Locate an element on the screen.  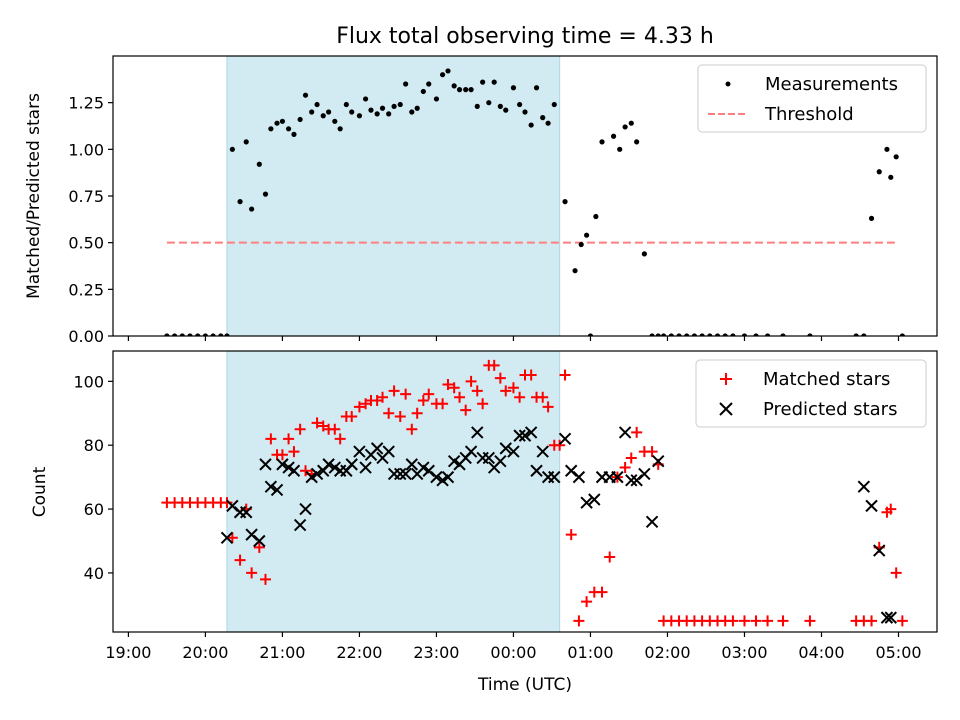
bottom-legend: Matched stars Predicted stars is located at coordinates (811, 393).